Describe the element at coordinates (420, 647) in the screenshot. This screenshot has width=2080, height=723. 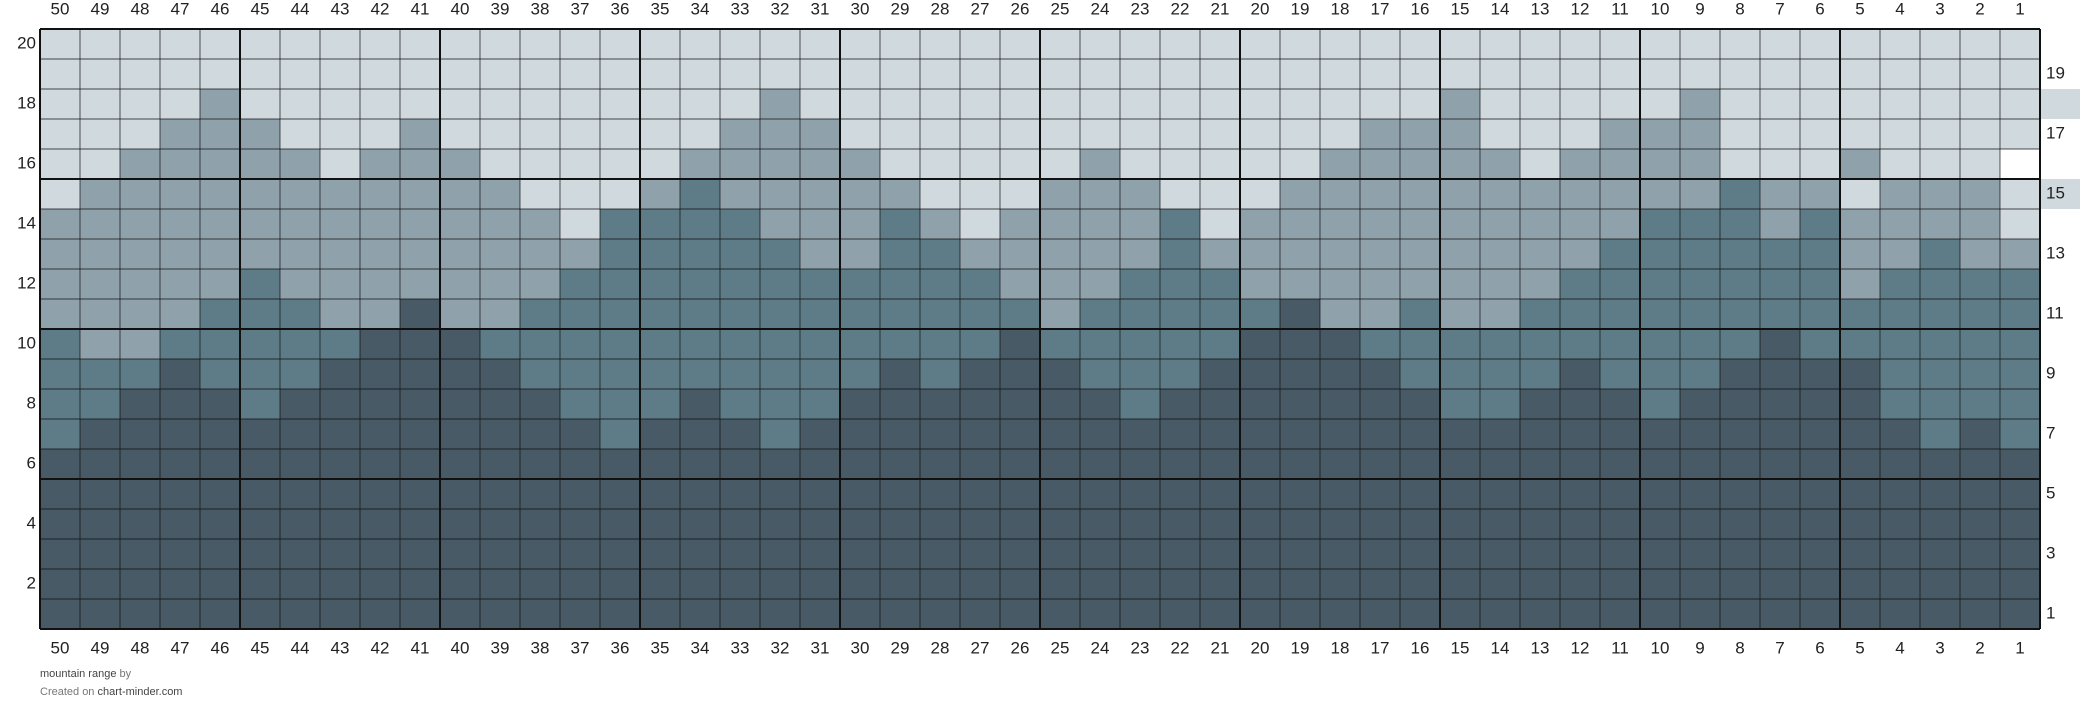
I see `column-number-bottom: 41` at that location.